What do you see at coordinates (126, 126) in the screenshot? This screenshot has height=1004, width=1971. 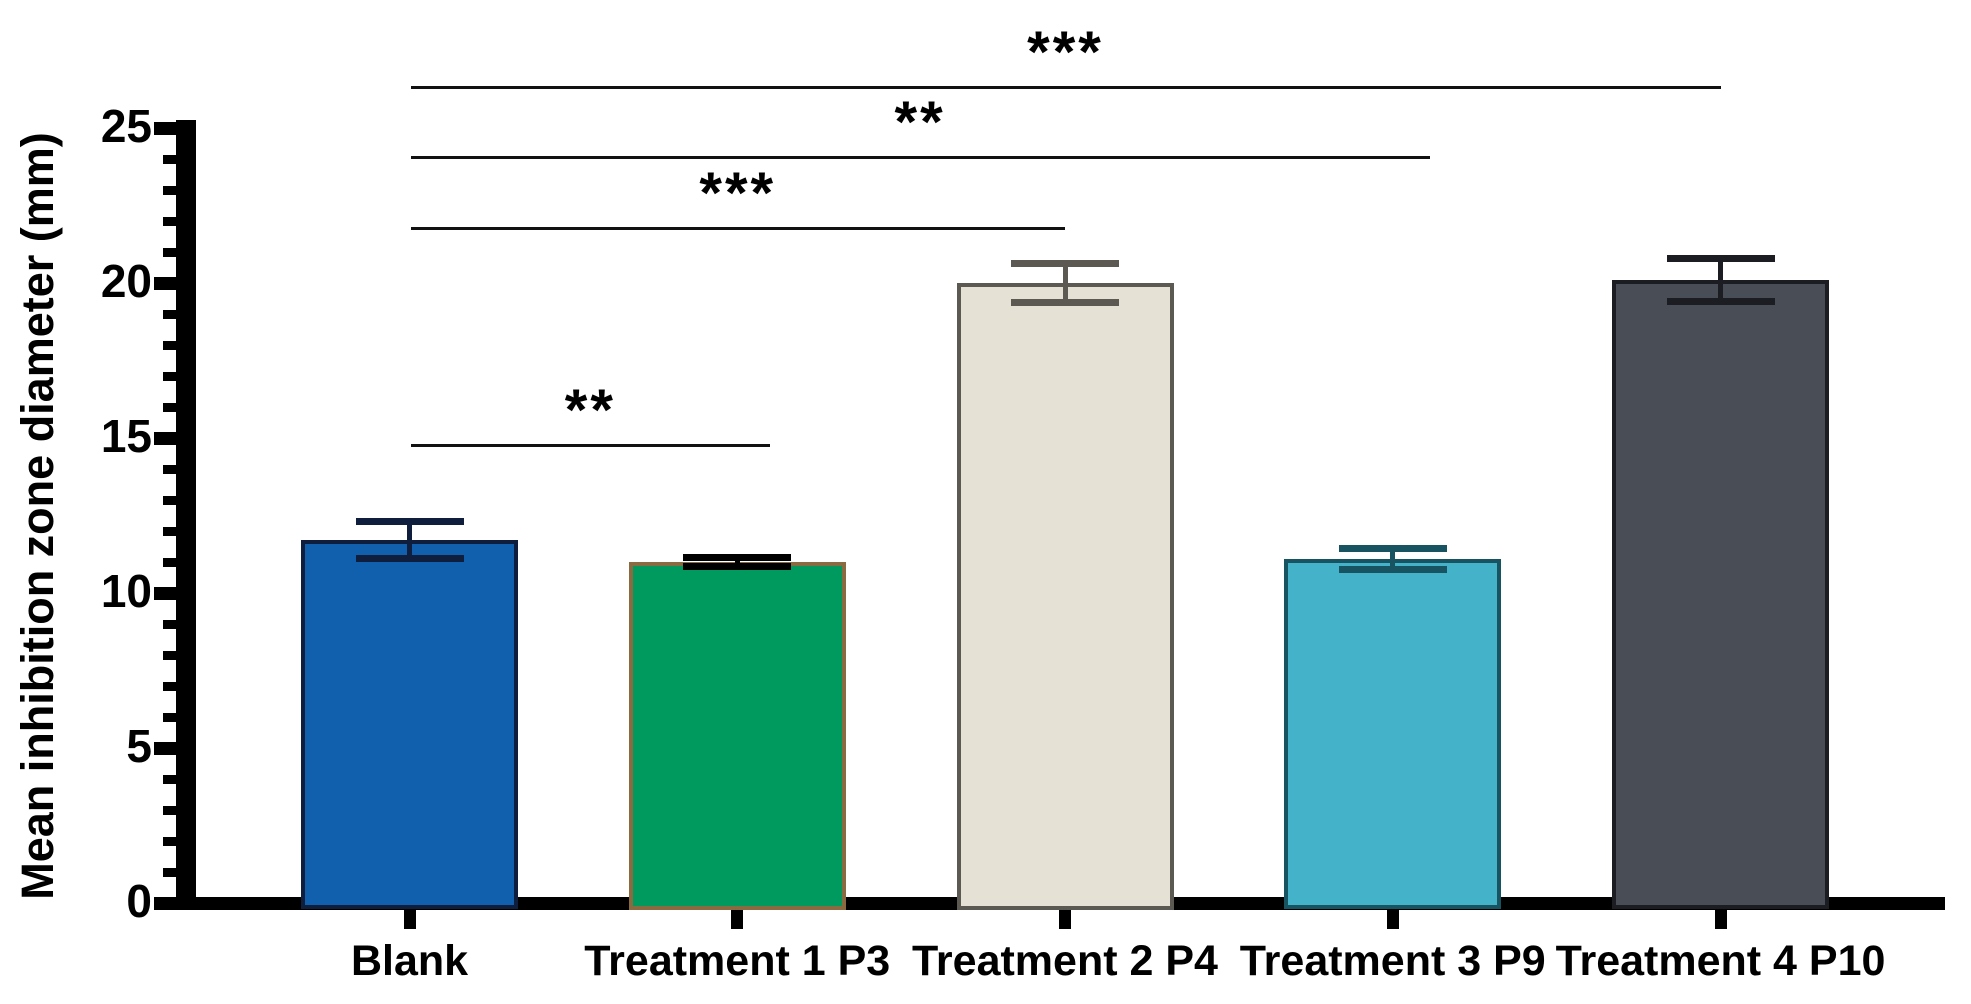 I see `y-axis-tick-label: 25` at bounding box center [126, 126].